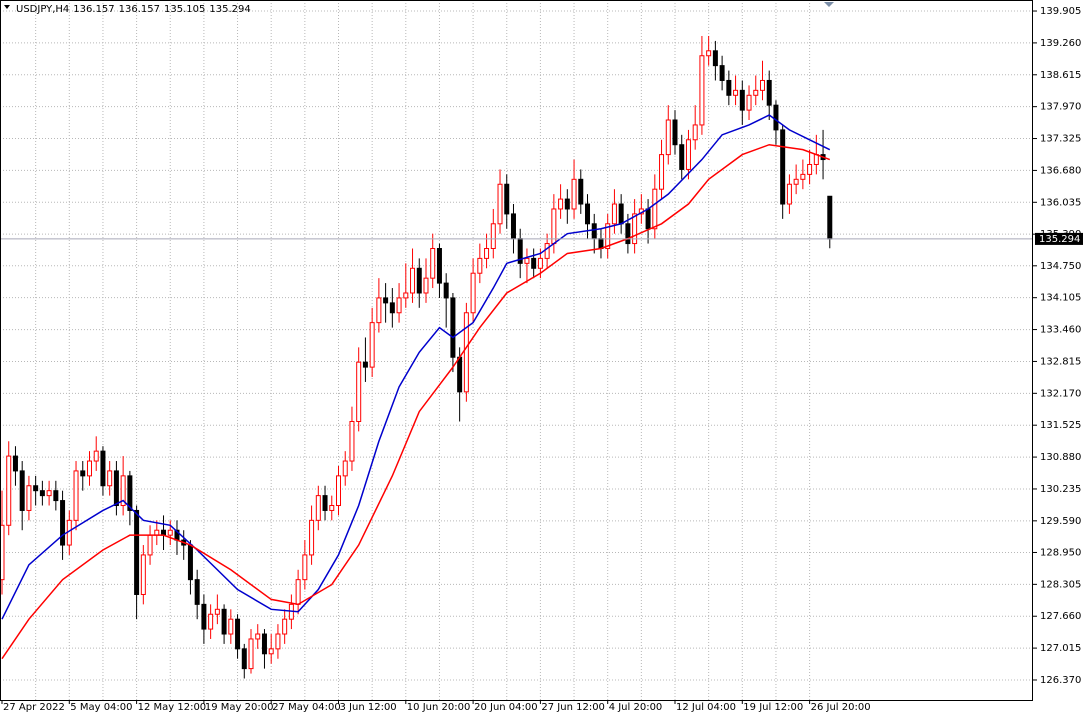 This screenshot has width=1086, height=714. What do you see at coordinates (93, 9) in the screenshot?
I see `ohlc-open: 136.157` at bounding box center [93, 9].